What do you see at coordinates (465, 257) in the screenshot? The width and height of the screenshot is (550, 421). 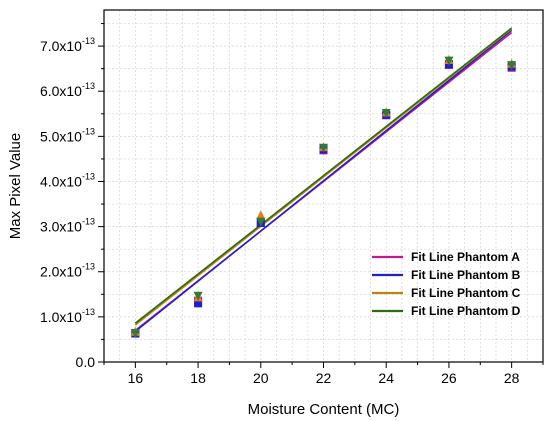 I see `legend-label: Fit Line Phantom A` at bounding box center [465, 257].